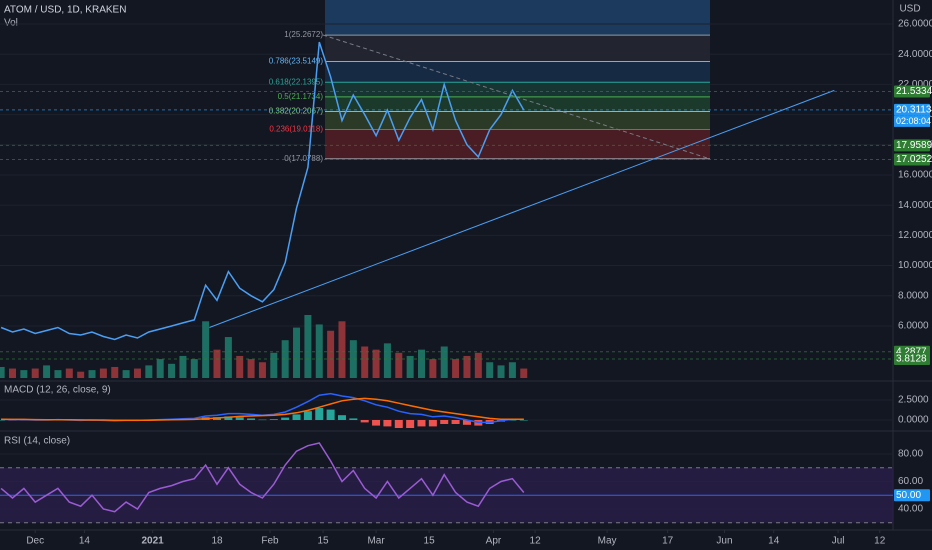  What do you see at coordinates (668, 541) in the screenshot?
I see `x-tick-label: 17` at bounding box center [668, 541].